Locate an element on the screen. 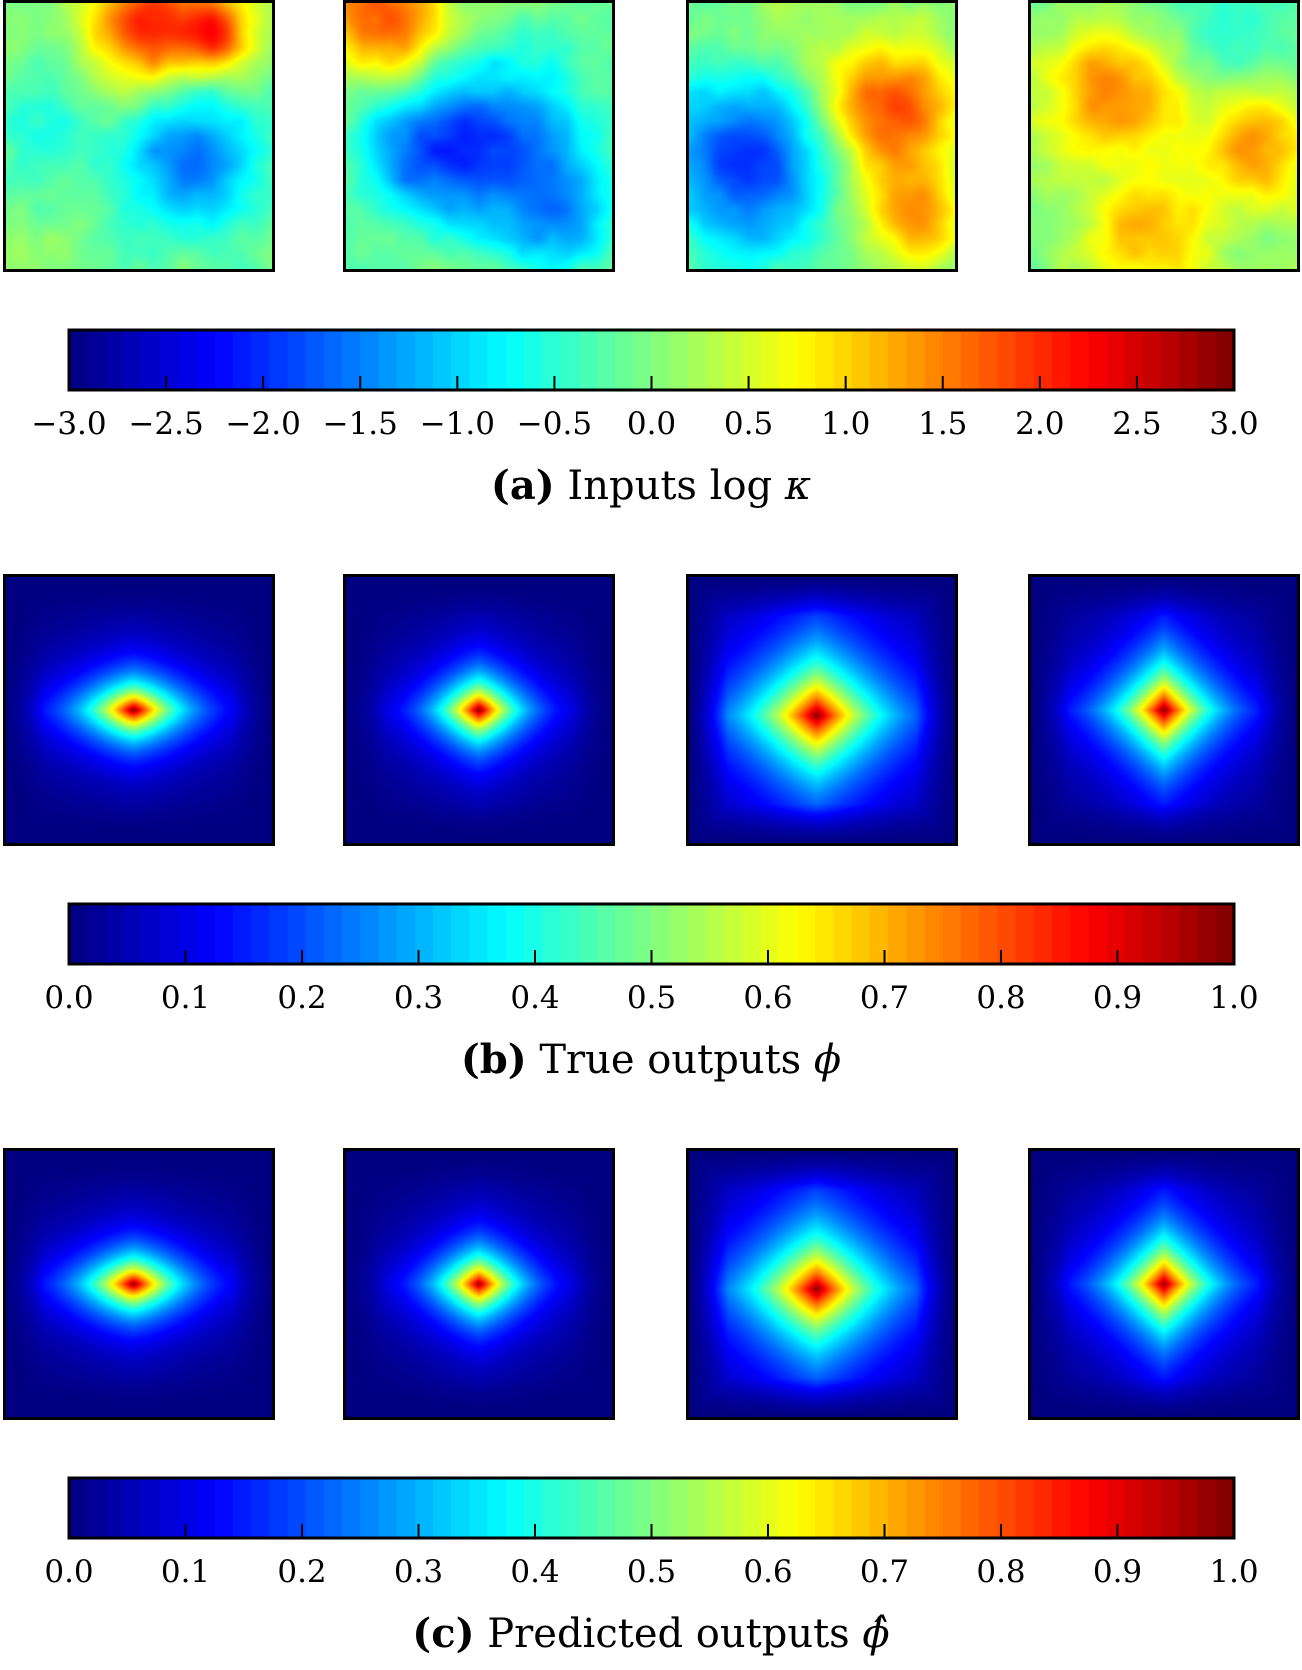 This screenshot has width=1302, height=1670. caption-b-letter: (b) is located at coordinates (493, 1059).